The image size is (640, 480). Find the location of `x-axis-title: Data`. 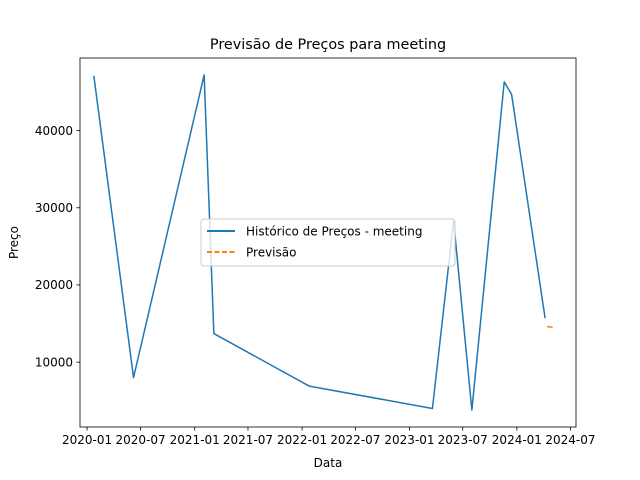

x-axis-title: Data is located at coordinates (328, 463).